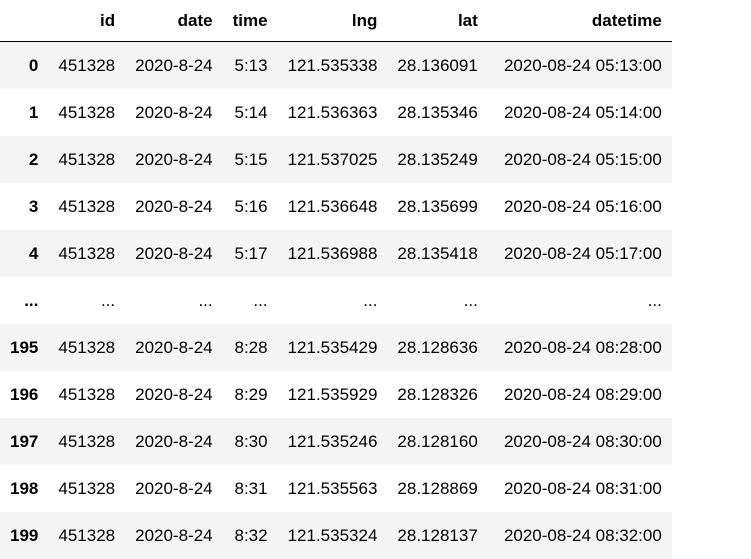 Image resolution: width=751 pixels, height=559 pixels. What do you see at coordinates (24, 535) in the screenshot?
I see `row-index: 199` at bounding box center [24, 535].